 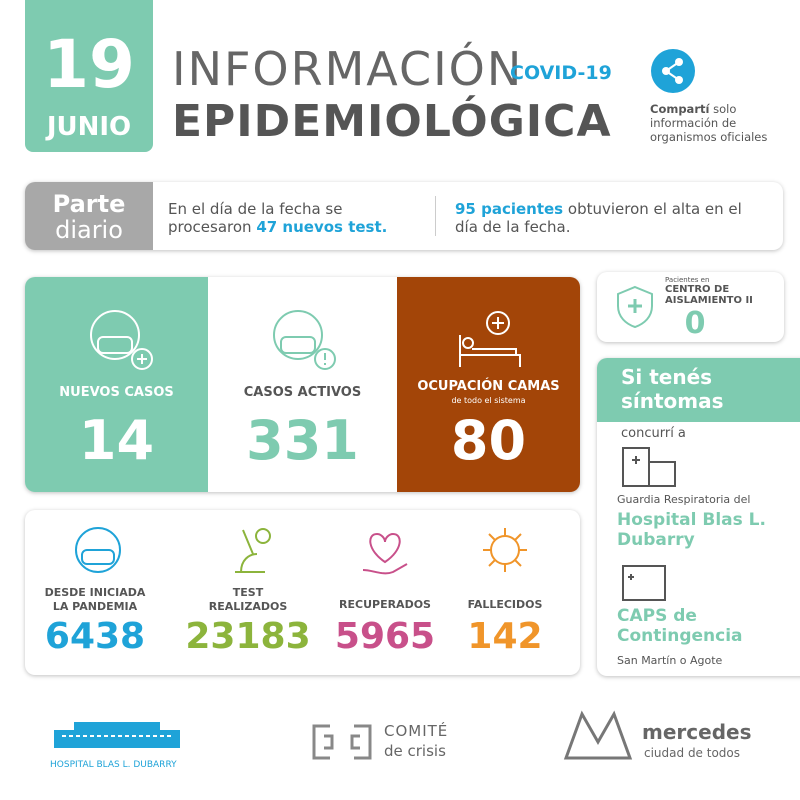 What do you see at coordinates (89, 64) in the screenshot?
I see `day: 19` at bounding box center [89, 64].